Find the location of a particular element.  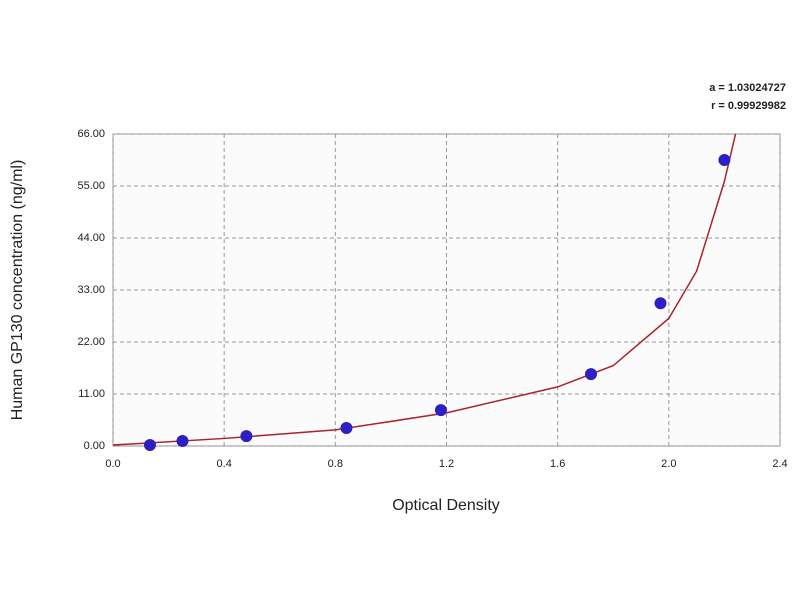

annotation: r = 0.99929982 is located at coordinates (748, 106).